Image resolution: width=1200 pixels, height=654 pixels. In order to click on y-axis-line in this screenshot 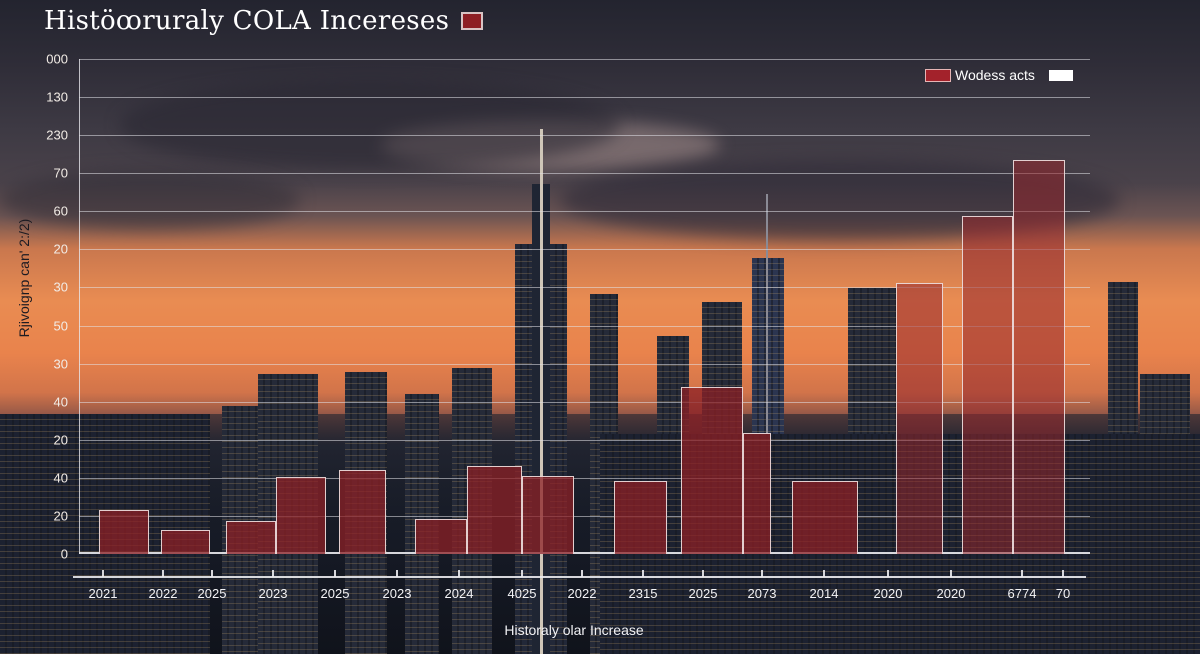, I will do `click(79, 306)`.